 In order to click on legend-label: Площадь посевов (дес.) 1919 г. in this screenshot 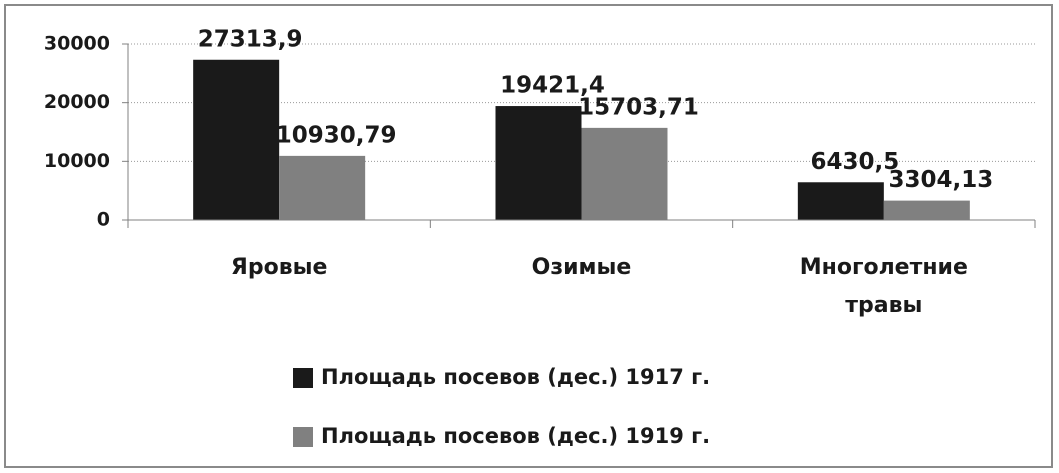, I will do `click(515, 436)`.